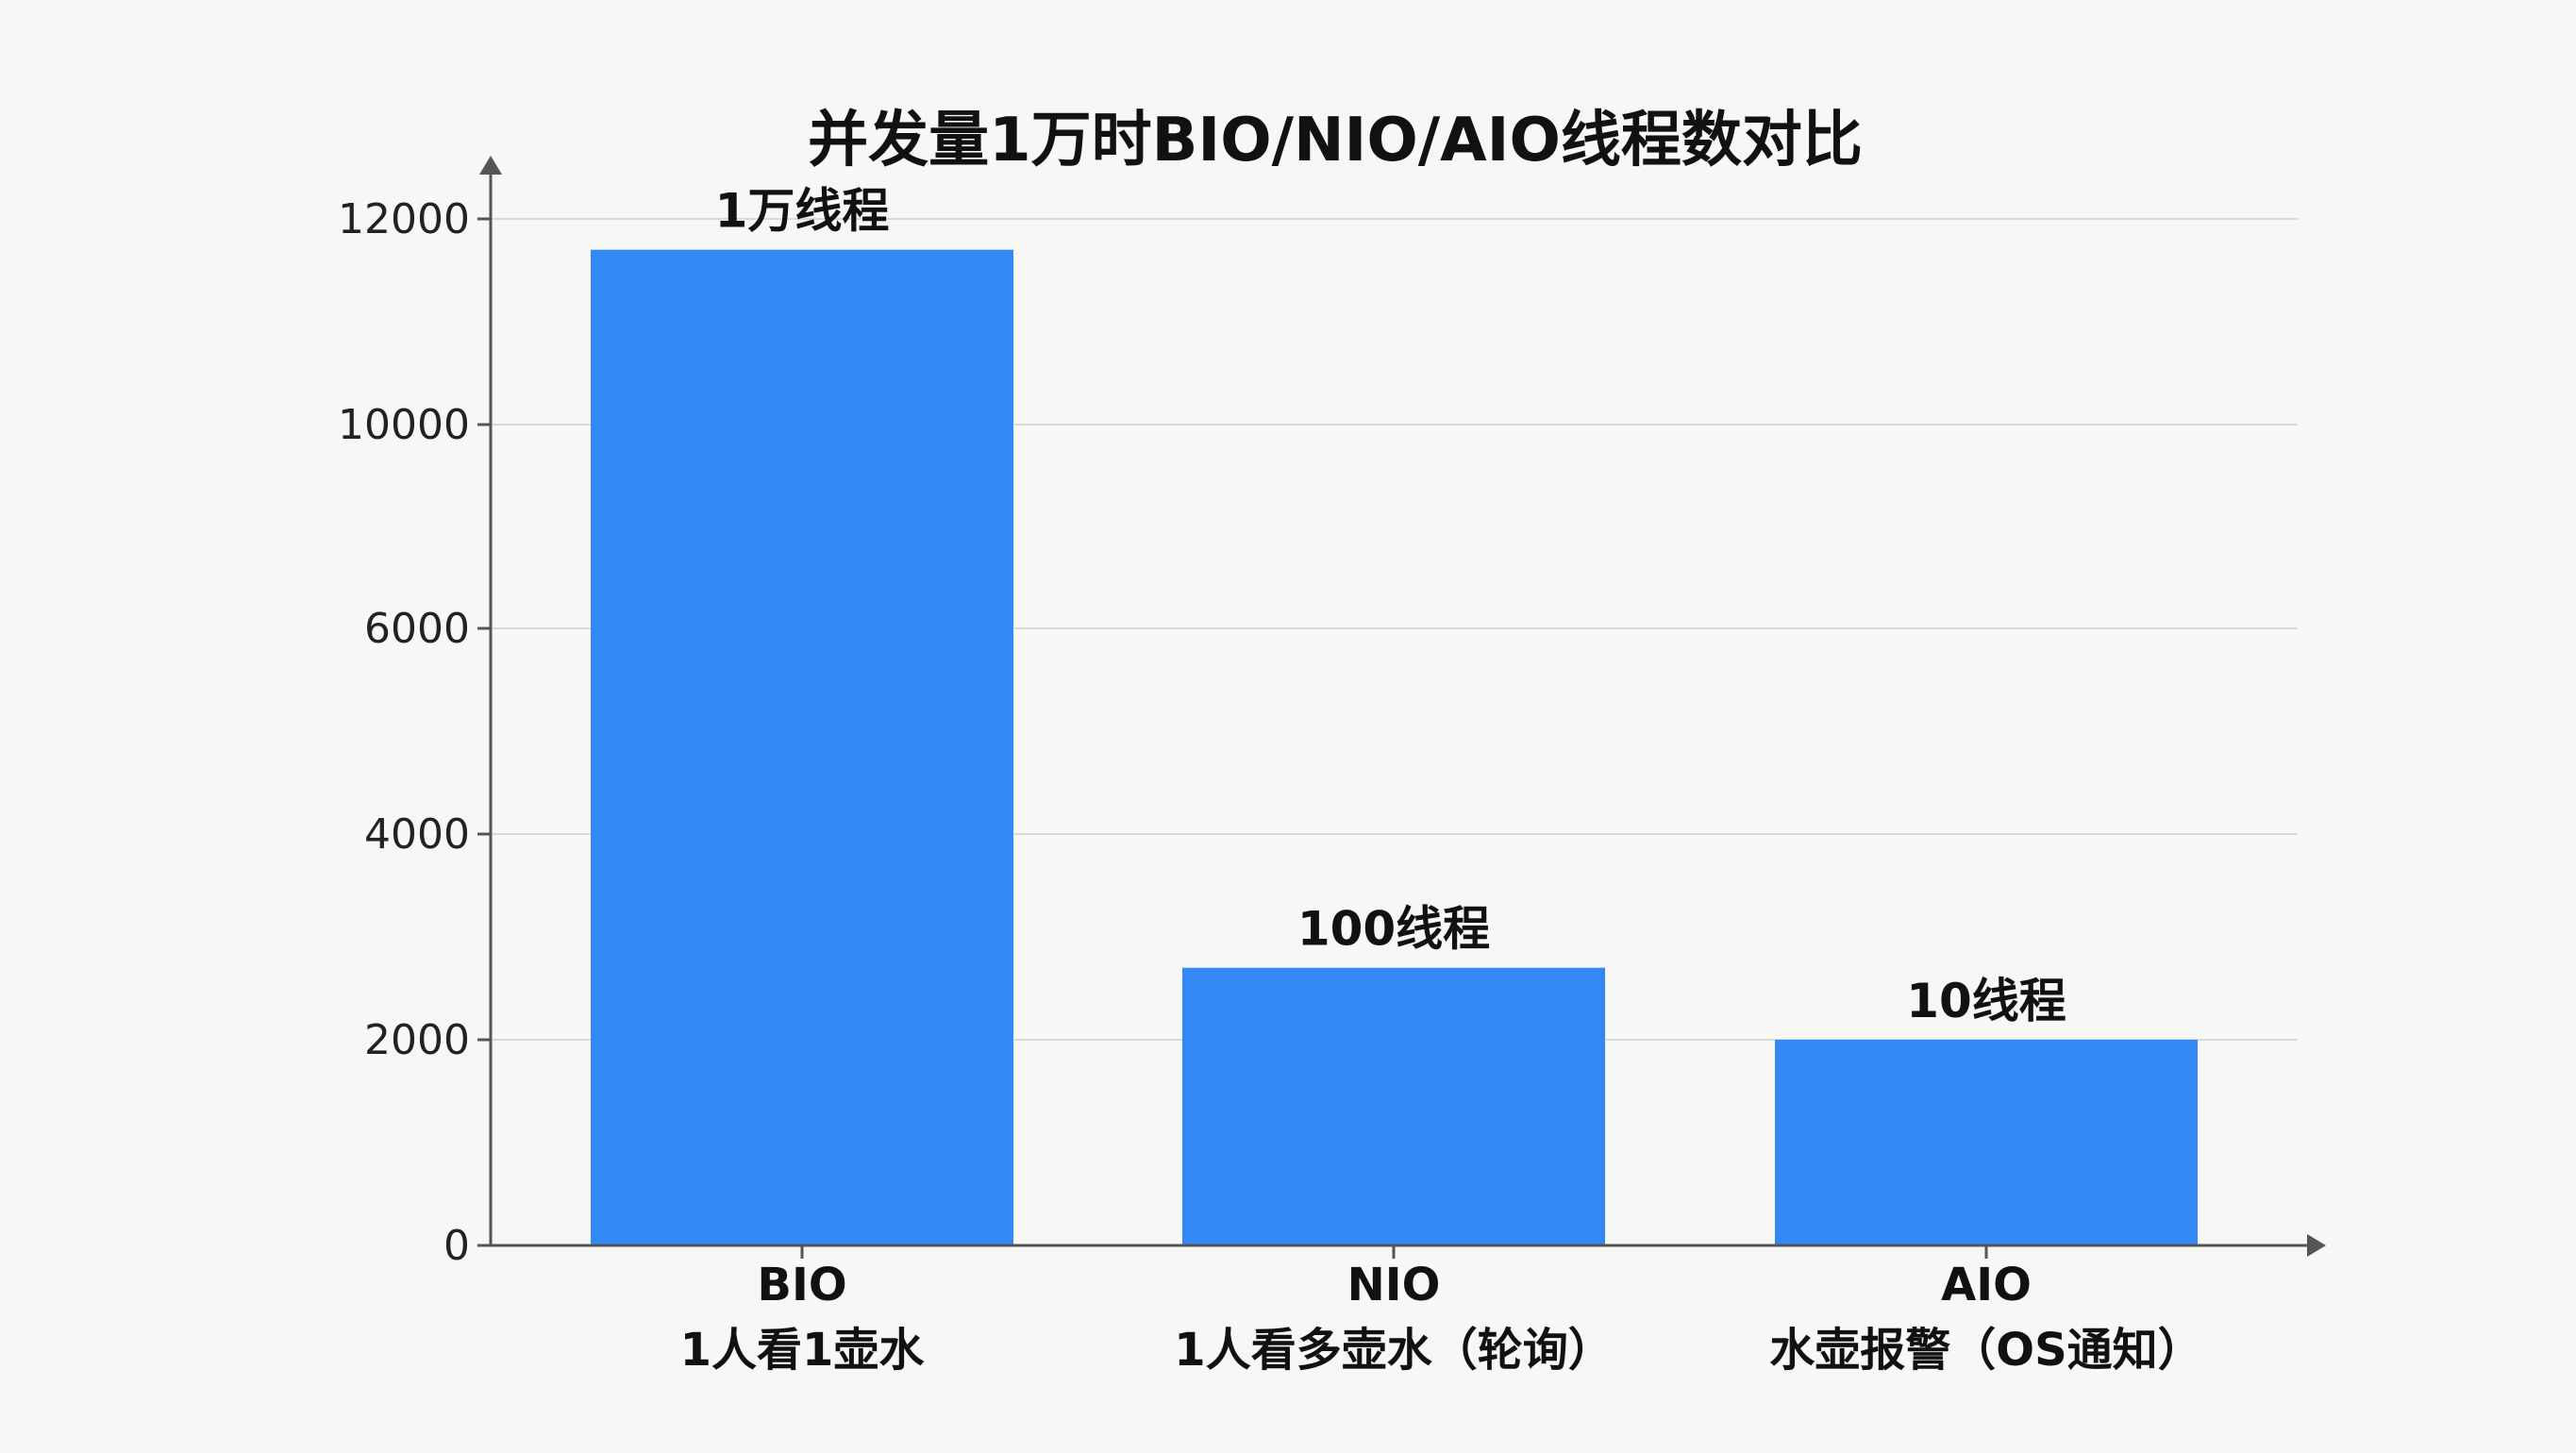 This screenshot has width=2576, height=1453. Describe the element at coordinates (802, 747) in the screenshot. I see `bar-bio` at that location.